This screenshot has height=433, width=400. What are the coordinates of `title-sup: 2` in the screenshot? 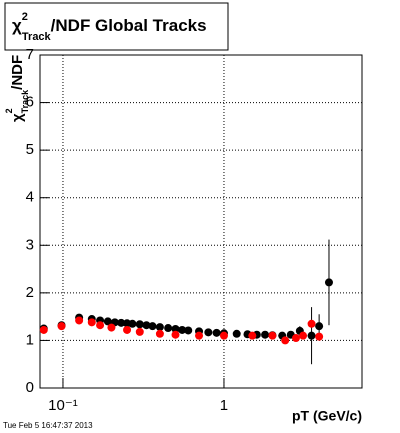 It's located at (25, 17).